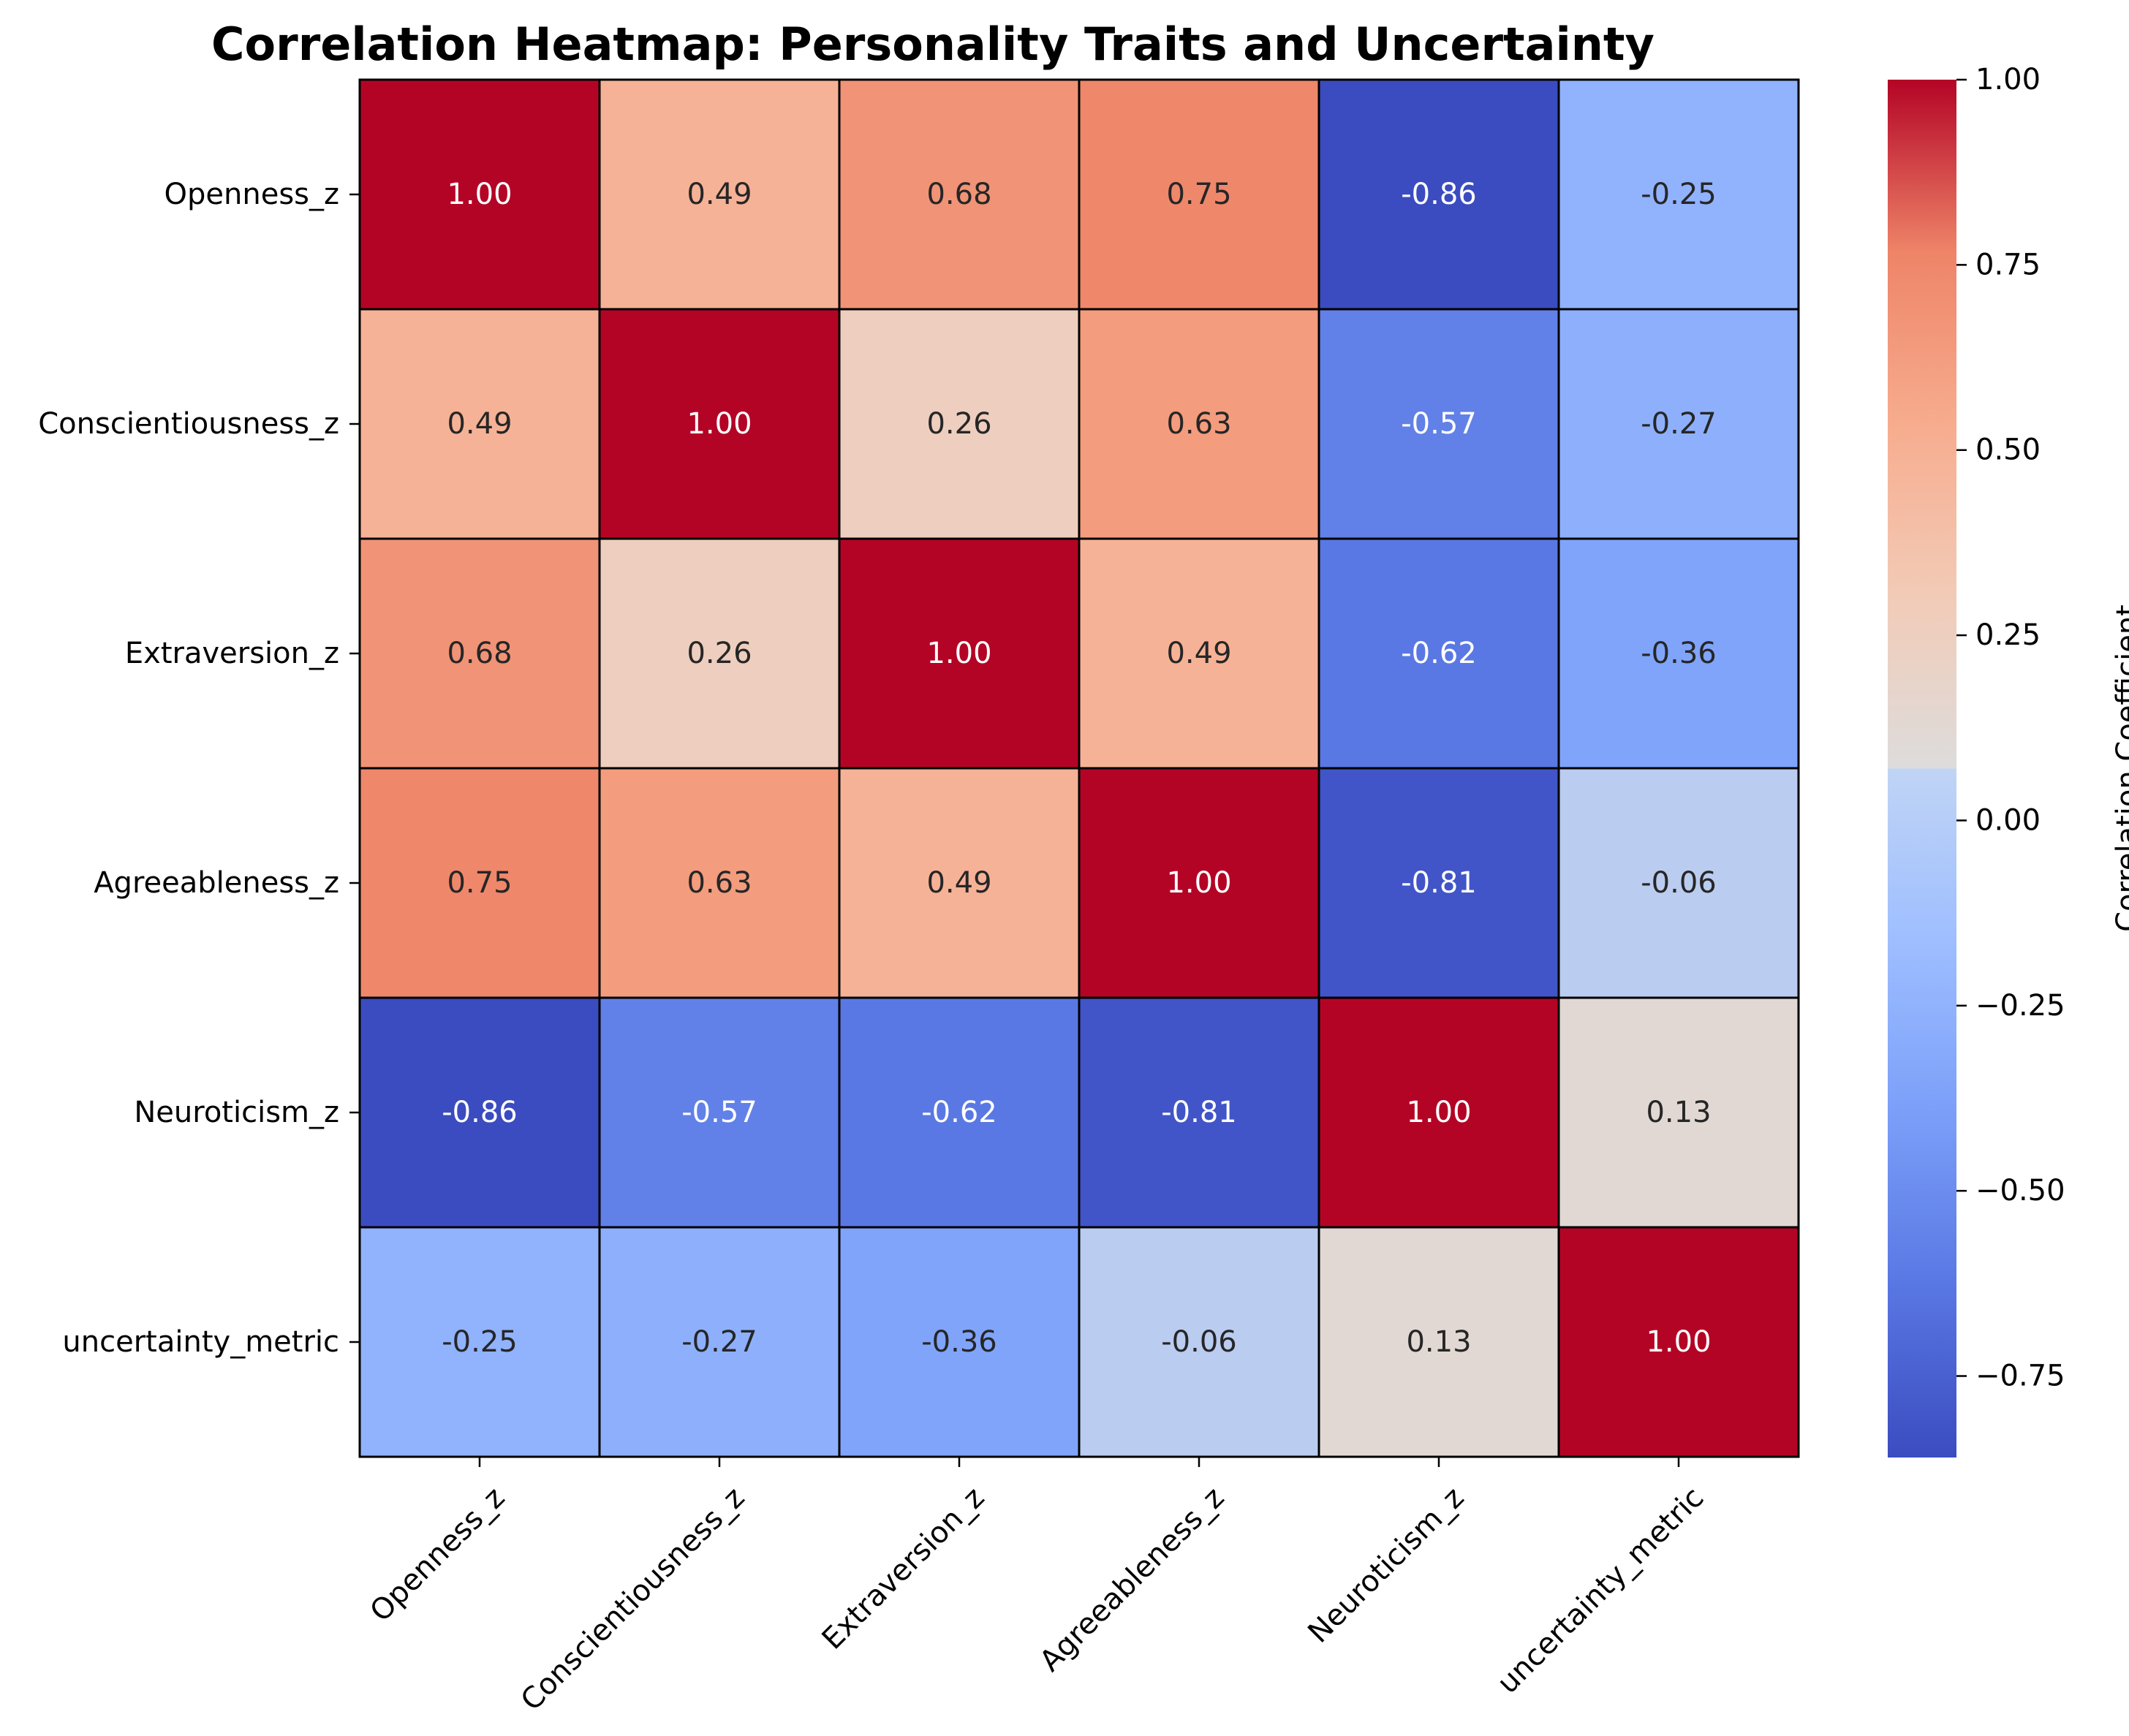 The width and height of the screenshot is (2129, 1736). What do you see at coordinates (2120, 768) in the screenshot?
I see `colorbar-label: Correlation Coefficient` at bounding box center [2120, 768].